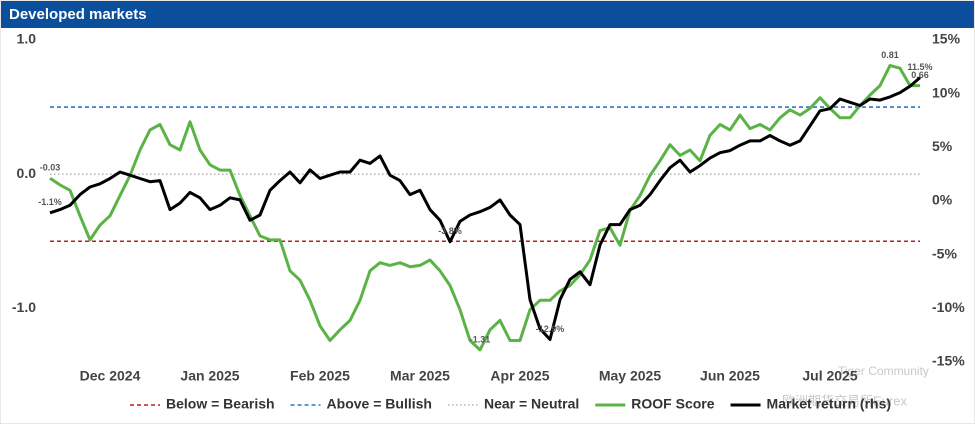 The height and width of the screenshot is (424, 975). What do you see at coordinates (944, 253) in the screenshot?
I see `y2-tick-label: -5%` at bounding box center [944, 253].